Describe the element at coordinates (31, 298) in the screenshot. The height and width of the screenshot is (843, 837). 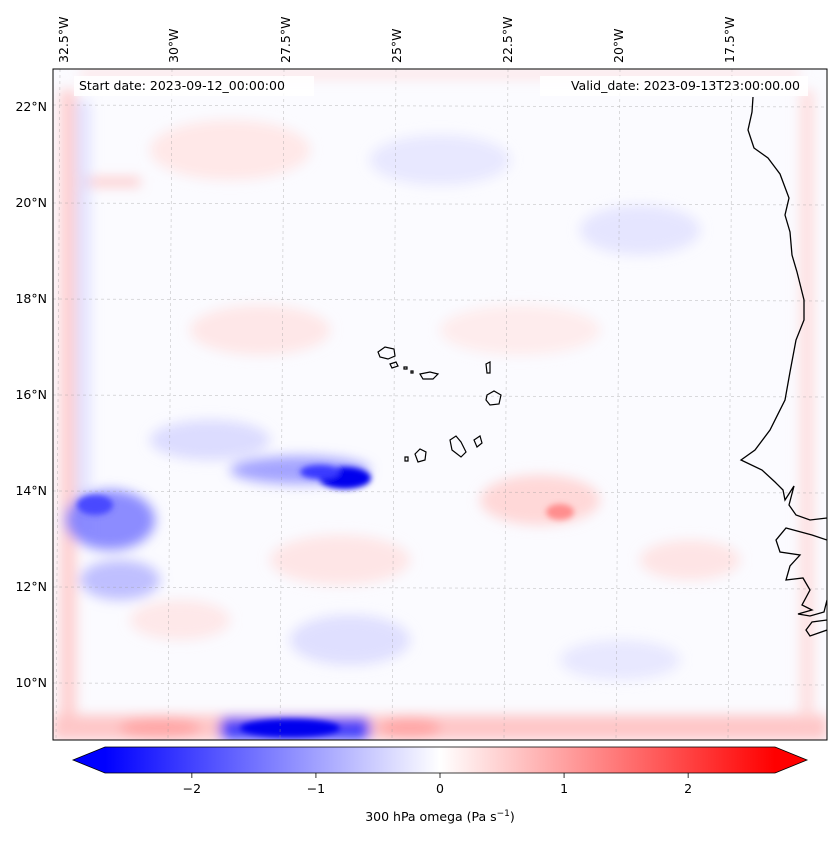
I see `lat-label: 18°N` at that location.